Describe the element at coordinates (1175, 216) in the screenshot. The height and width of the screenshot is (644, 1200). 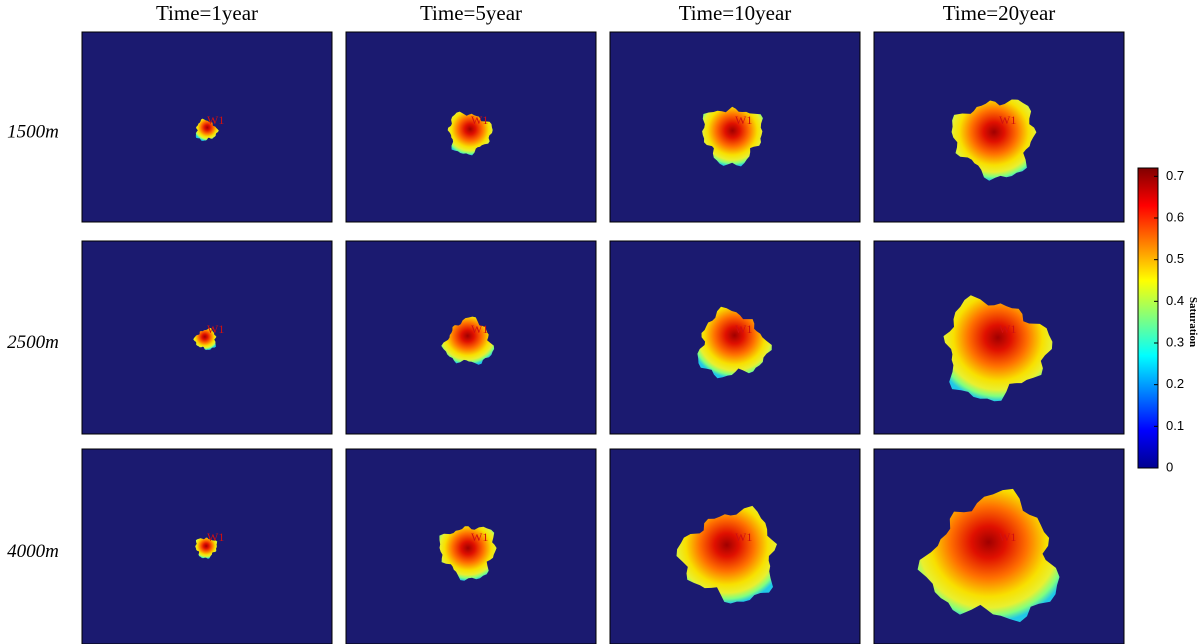
I see `colorbar-tick-label: 0.6` at that location.